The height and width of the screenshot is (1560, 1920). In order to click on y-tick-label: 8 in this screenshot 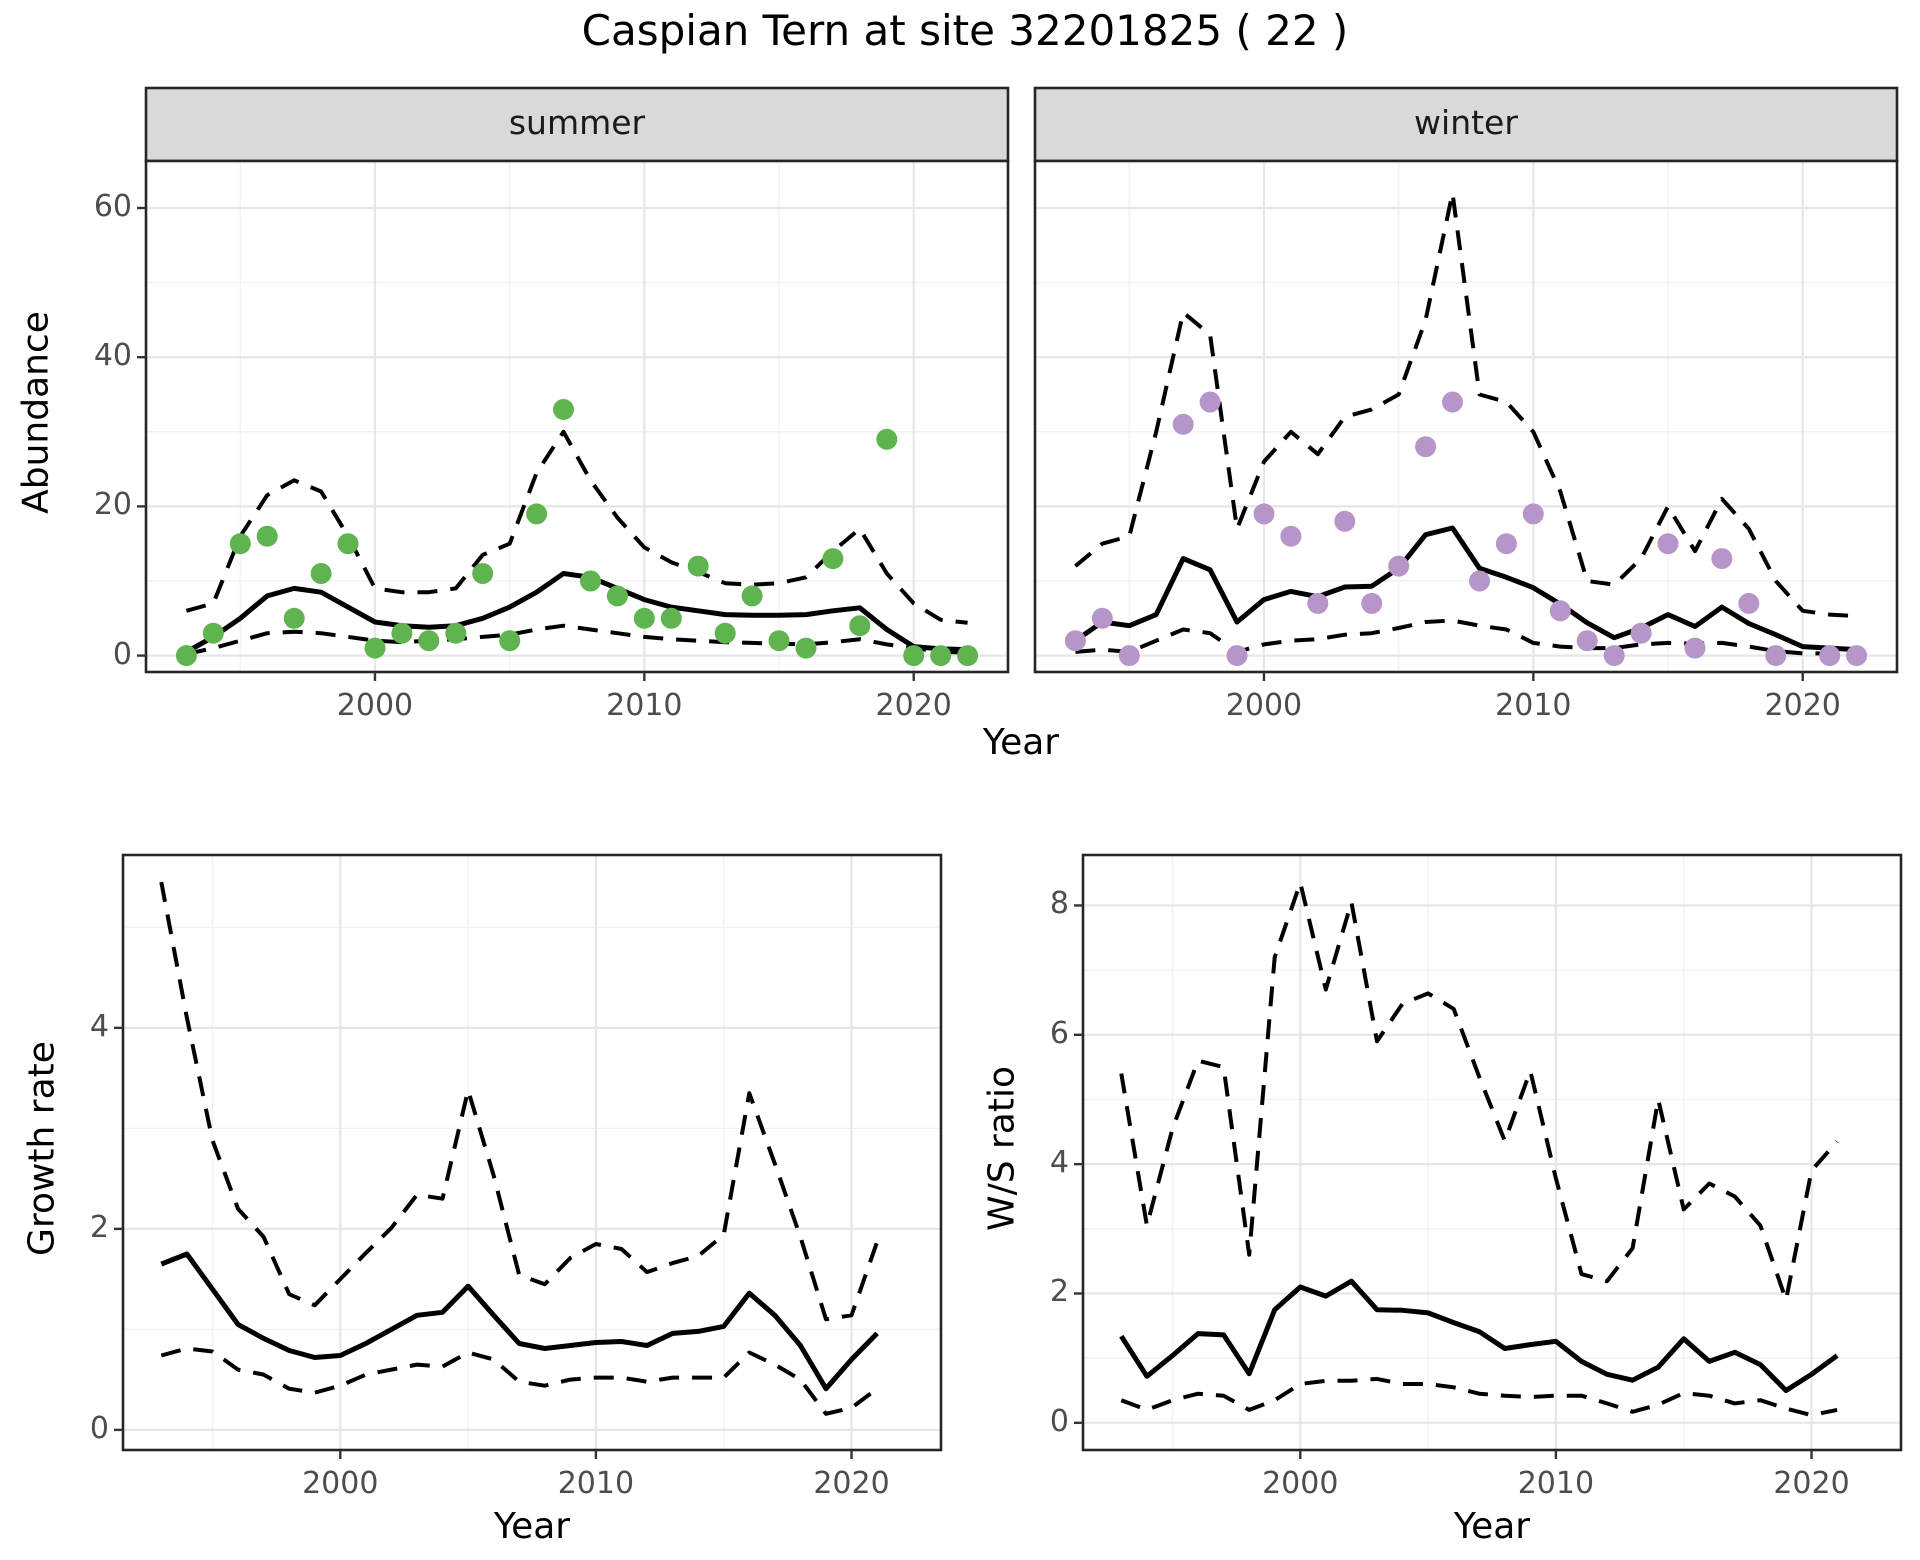, I will do `click(1059, 904)`.